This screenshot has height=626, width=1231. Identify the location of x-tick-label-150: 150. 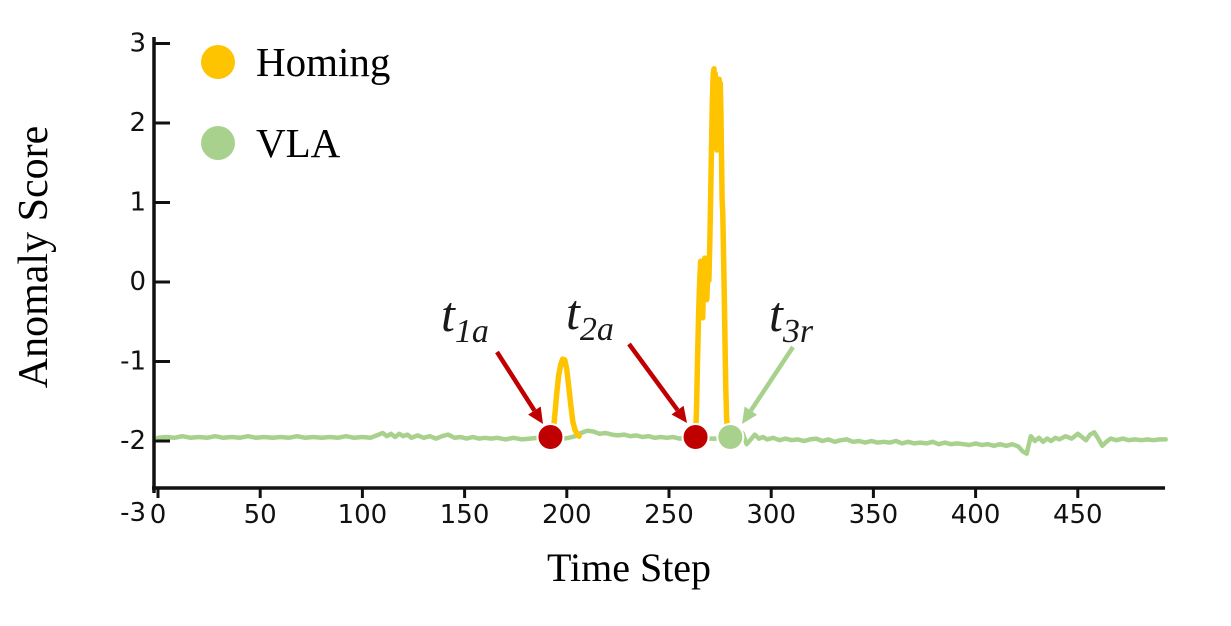
(465, 515).